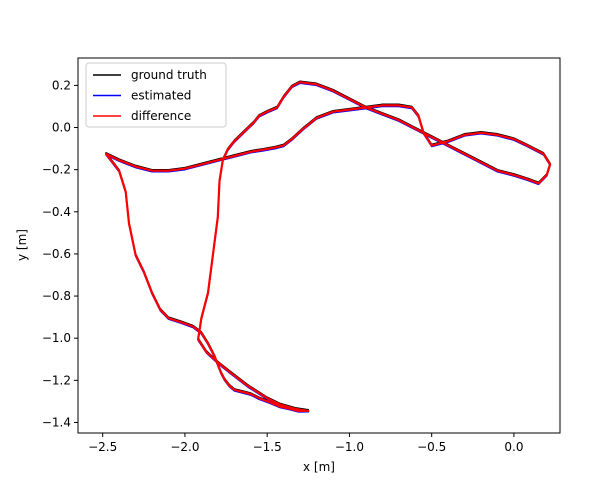  Describe the element at coordinates (513, 447) in the screenshot. I see `x-tick-label: 0.0` at that location.